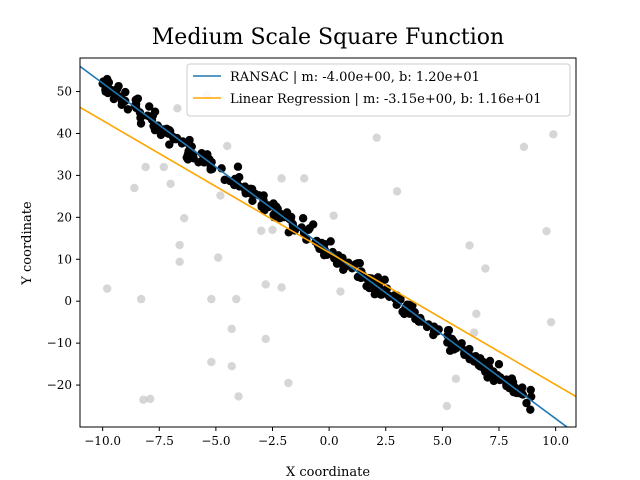 The height and width of the screenshot is (480, 640). What do you see at coordinates (272, 441) in the screenshot?
I see `x-tick-label: −2.5` at bounding box center [272, 441].